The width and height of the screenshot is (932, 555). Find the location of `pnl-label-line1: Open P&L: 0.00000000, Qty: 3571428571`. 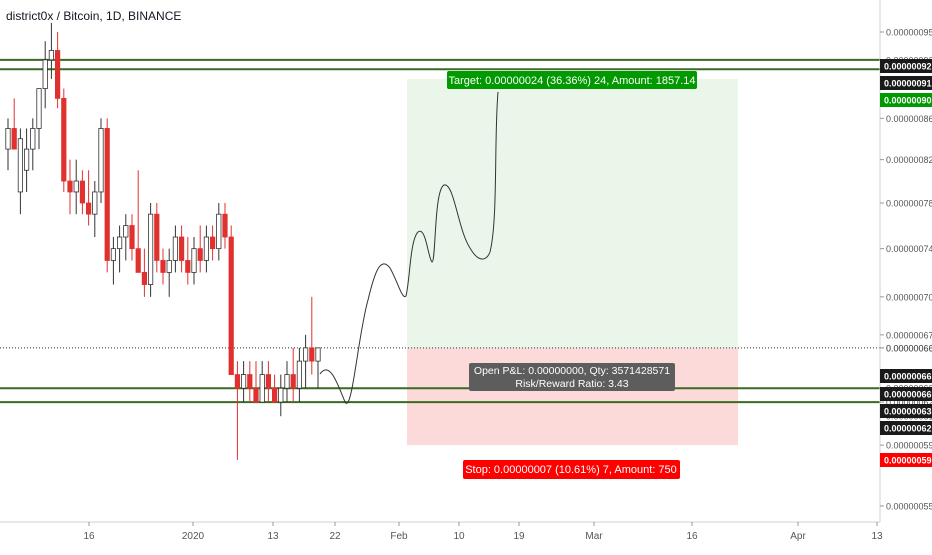

pnl-label-line1: Open P&L: 0.00000000, Qty: 3571428571 is located at coordinates (572, 371).